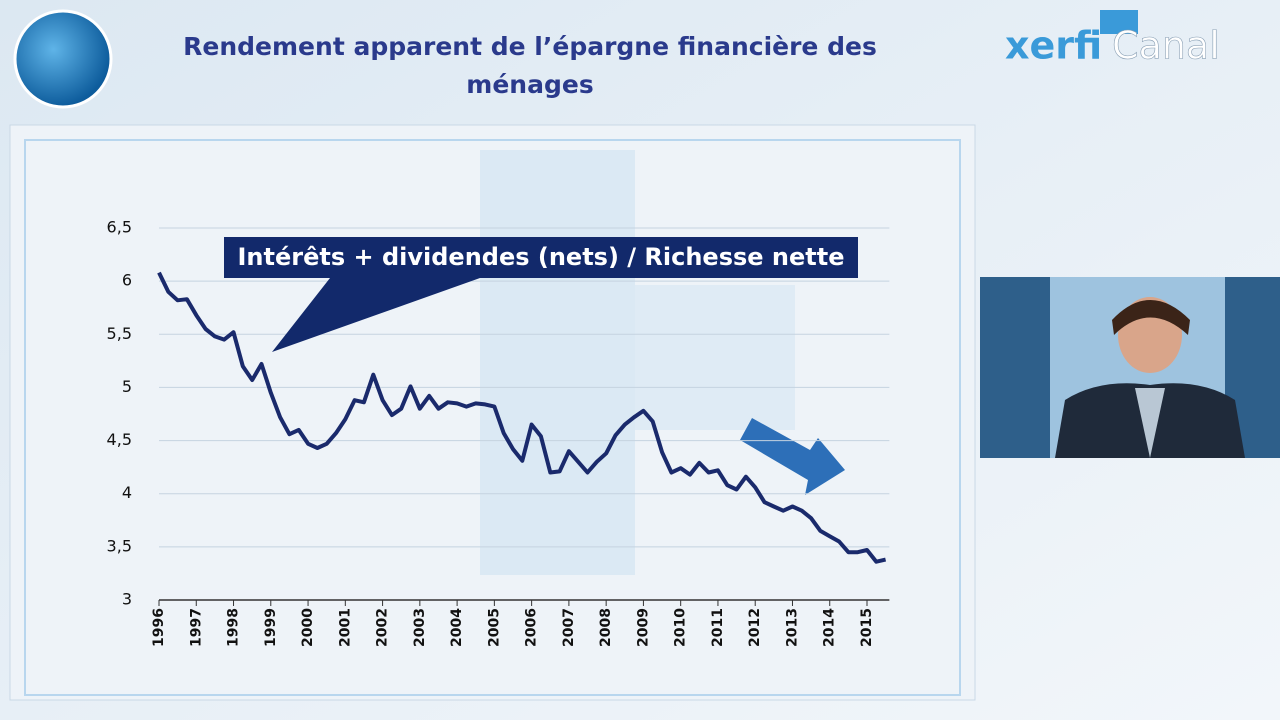 The image size is (1280, 720). What do you see at coordinates (308, 627) in the screenshot?
I see `x-tick-label: 2000` at bounding box center [308, 627].